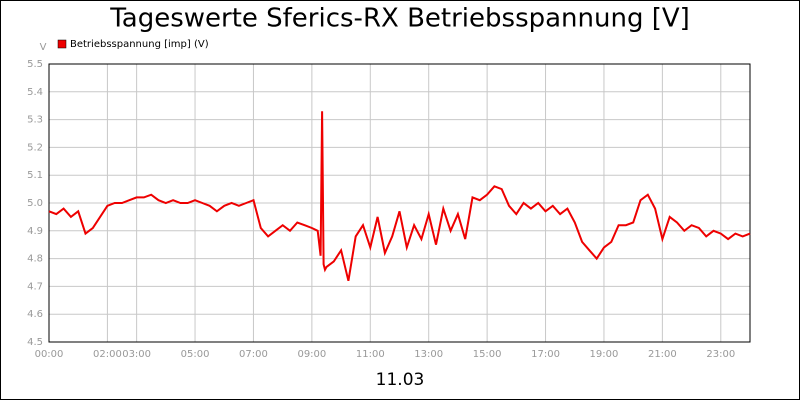  I want to click on x-tick-label: 07:00, so click(253, 354).